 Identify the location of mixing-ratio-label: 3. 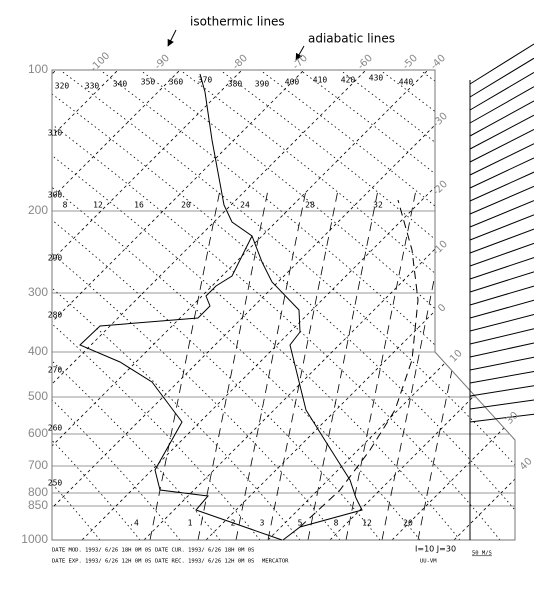
(262, 523).